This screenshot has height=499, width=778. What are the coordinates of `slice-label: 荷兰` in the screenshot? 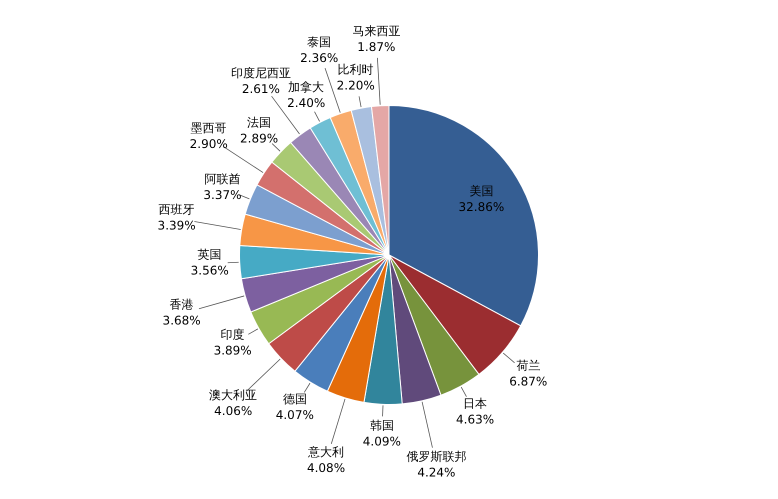 It's located at (528, 365).